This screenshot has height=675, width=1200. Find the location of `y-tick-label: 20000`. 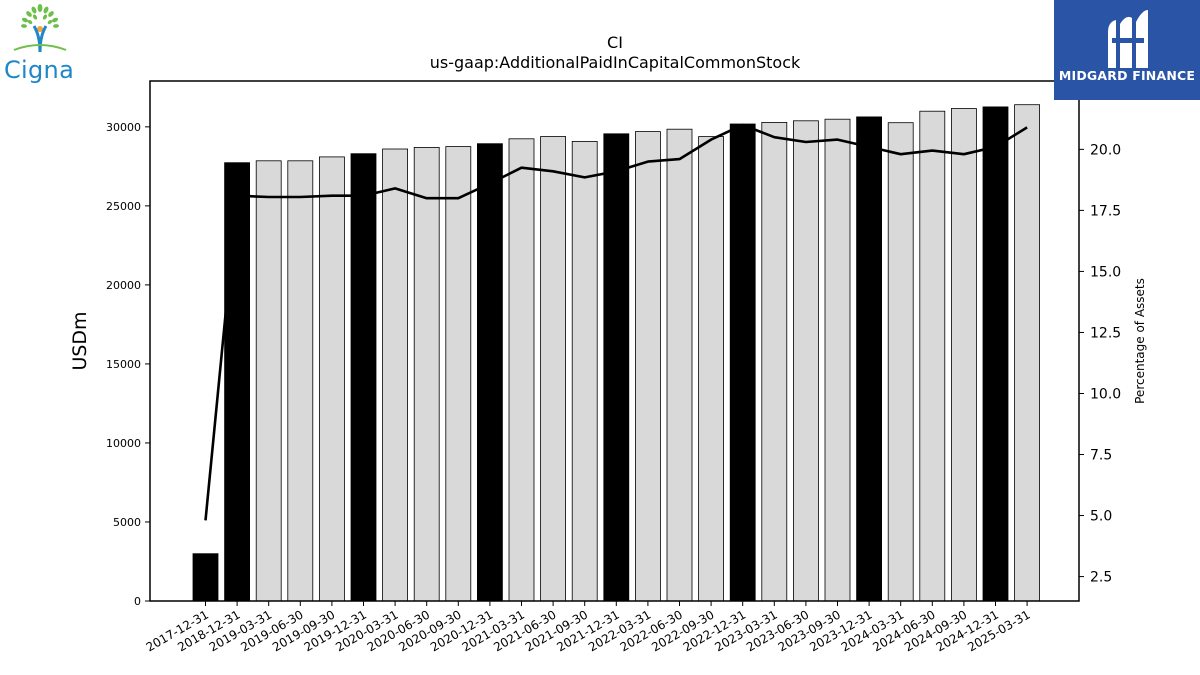

y-tick-label: 20000 is located at coordinates (123, 285).